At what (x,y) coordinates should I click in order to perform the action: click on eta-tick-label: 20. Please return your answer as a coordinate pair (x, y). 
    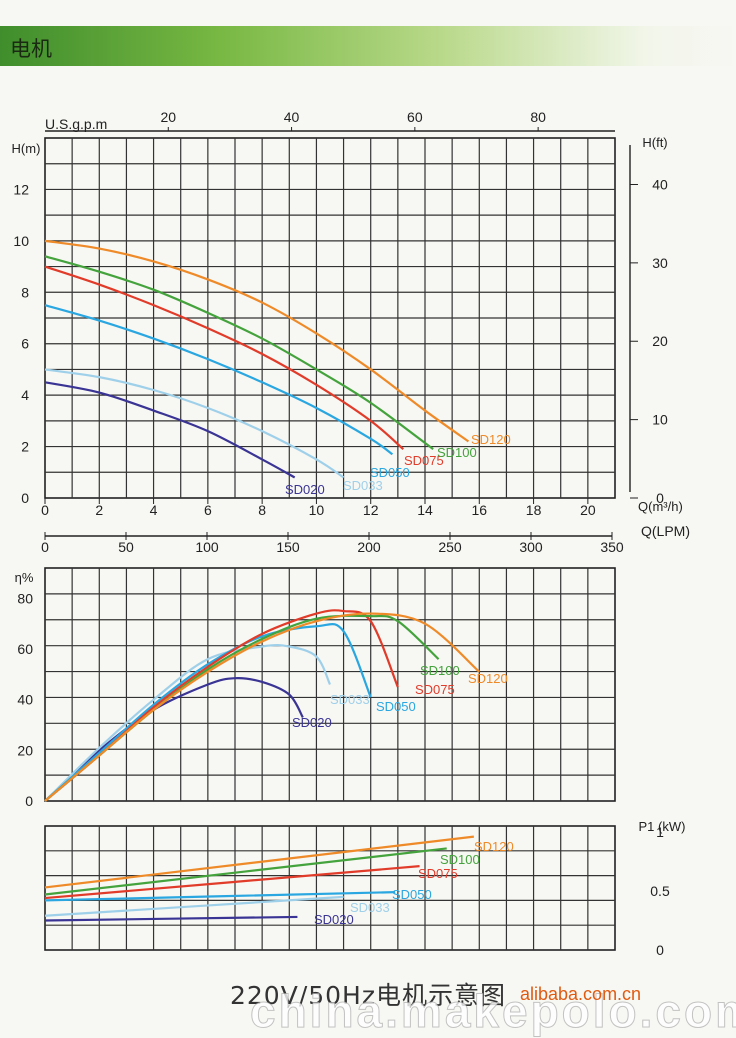
    Looking at the image, I should click on (25, 750).